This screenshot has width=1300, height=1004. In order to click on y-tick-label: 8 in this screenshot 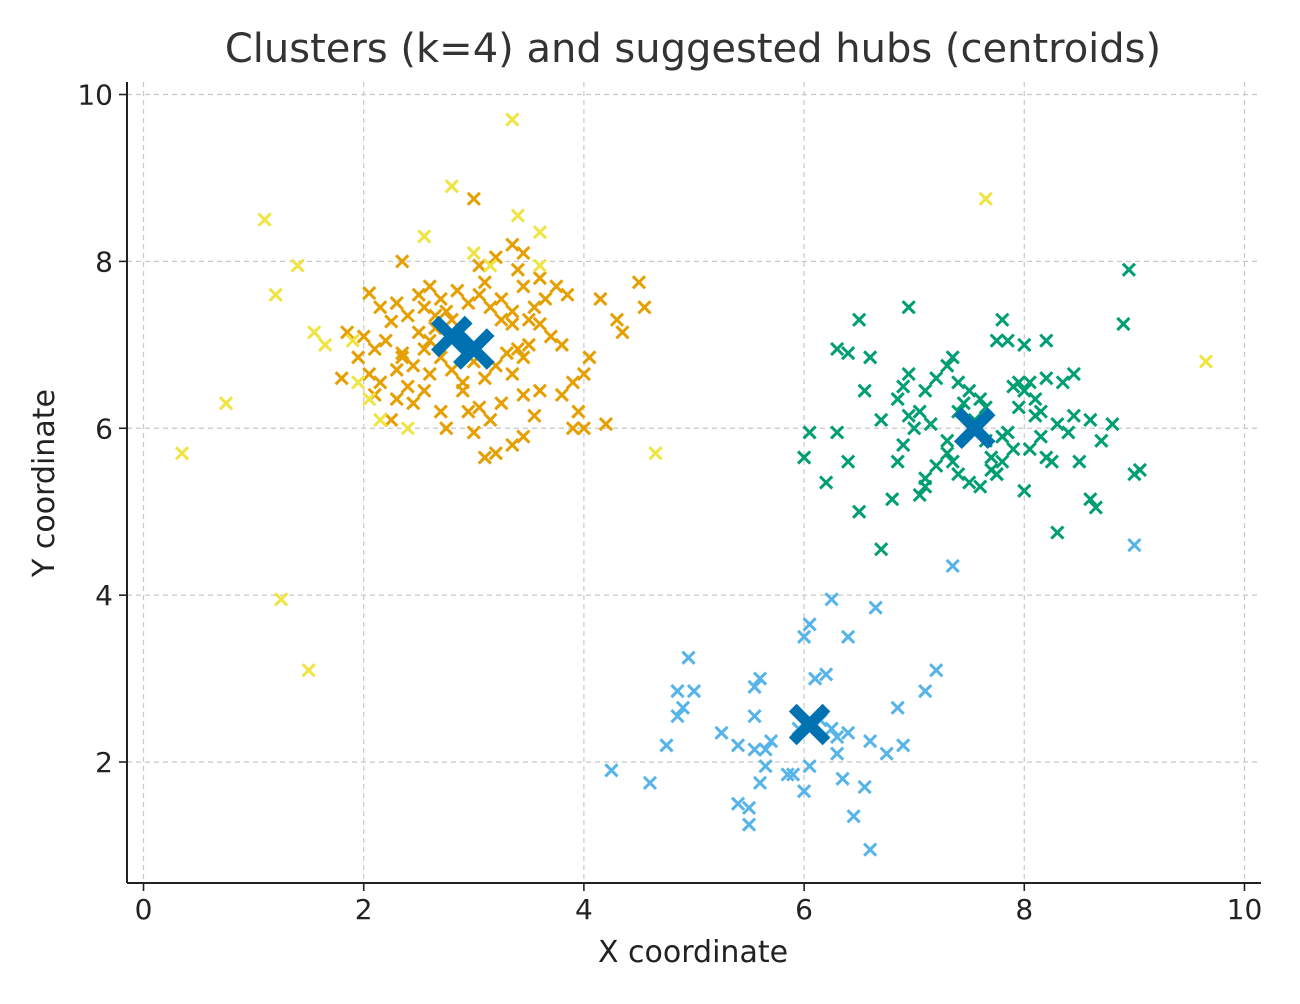, I will do `click(104, 261)`.